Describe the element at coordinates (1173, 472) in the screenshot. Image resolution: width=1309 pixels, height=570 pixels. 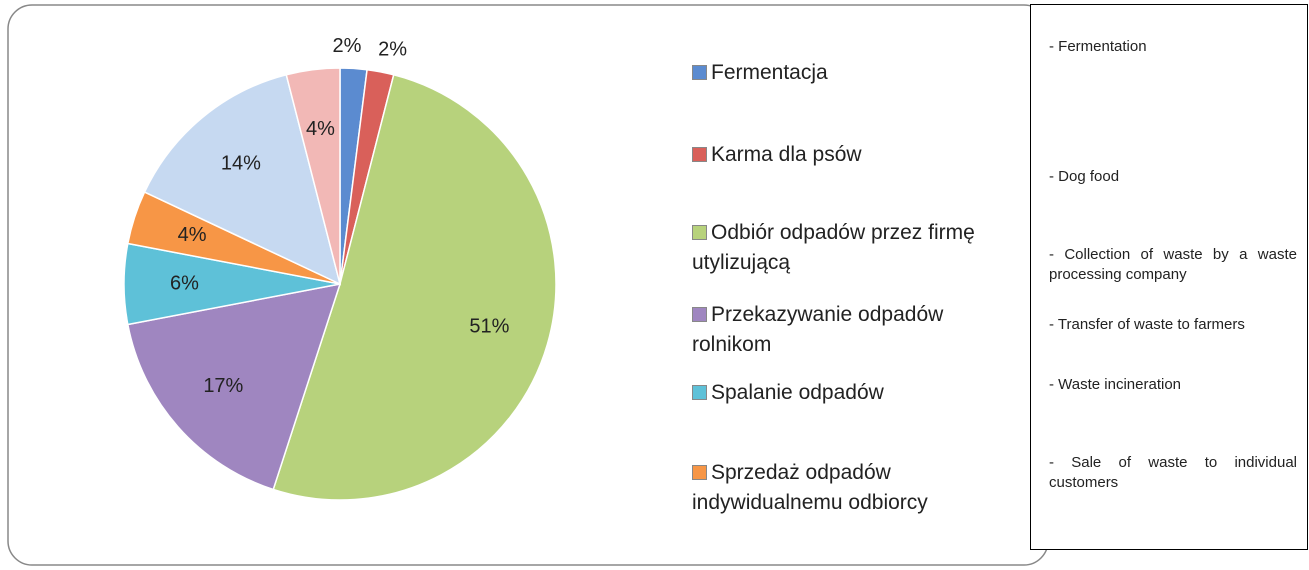
I see `translation-line: - Sale of waste to individual customers` at that location.